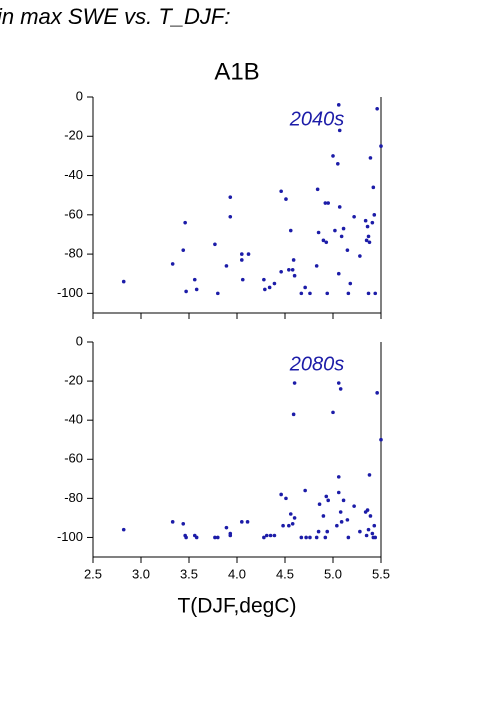 The width and height of the screenshot is (501, 709). Describe the element at coordinates (115, 16) in the screenshot. I see `chart-title: in max SWE vs. T_DJF:` at that location.